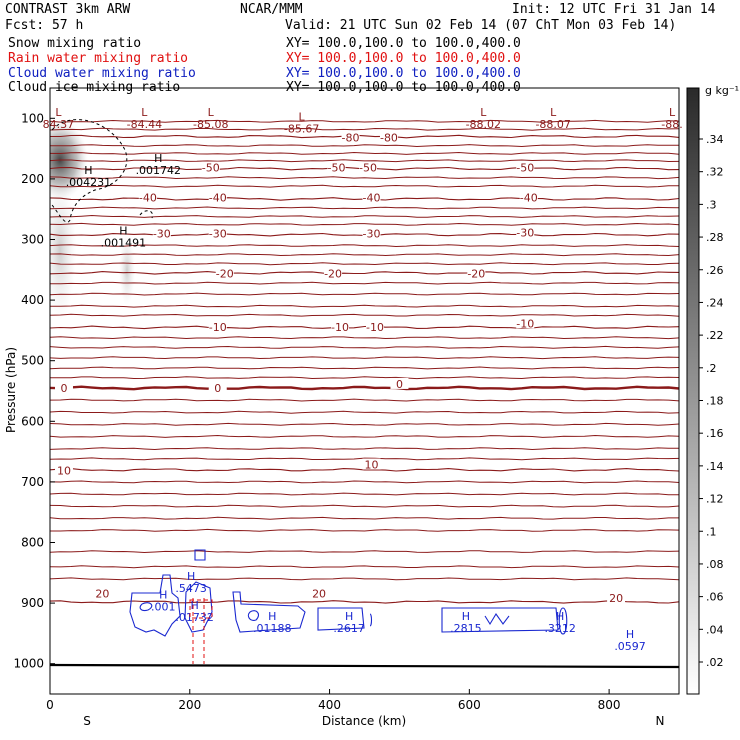  I want to click on colorbar-tick-label: .28, so click(715, 237).